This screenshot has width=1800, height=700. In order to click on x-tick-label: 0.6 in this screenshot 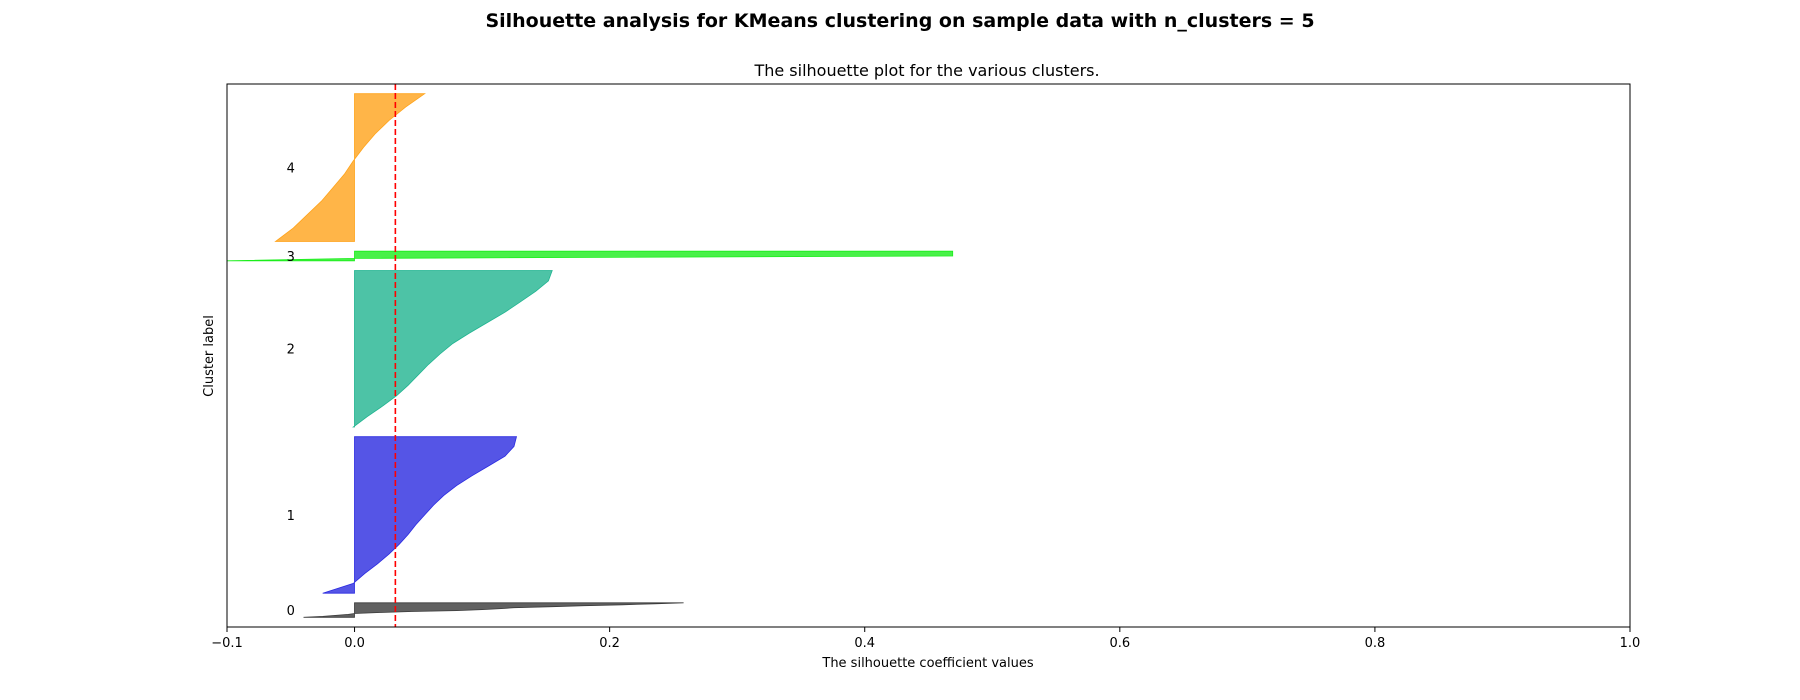, I will do `click(1119, 643)`.